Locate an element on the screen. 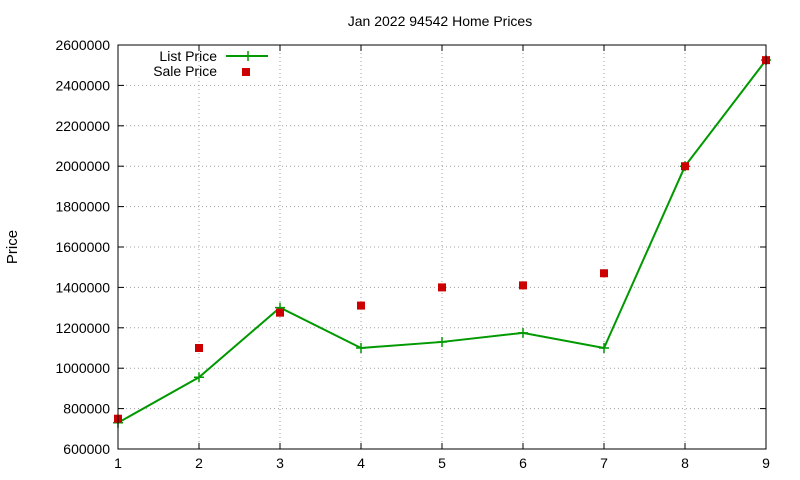 The width and height of the screenshot is (800, 480). y-tick-label: 1000000 is located at coordinates (82, 368).